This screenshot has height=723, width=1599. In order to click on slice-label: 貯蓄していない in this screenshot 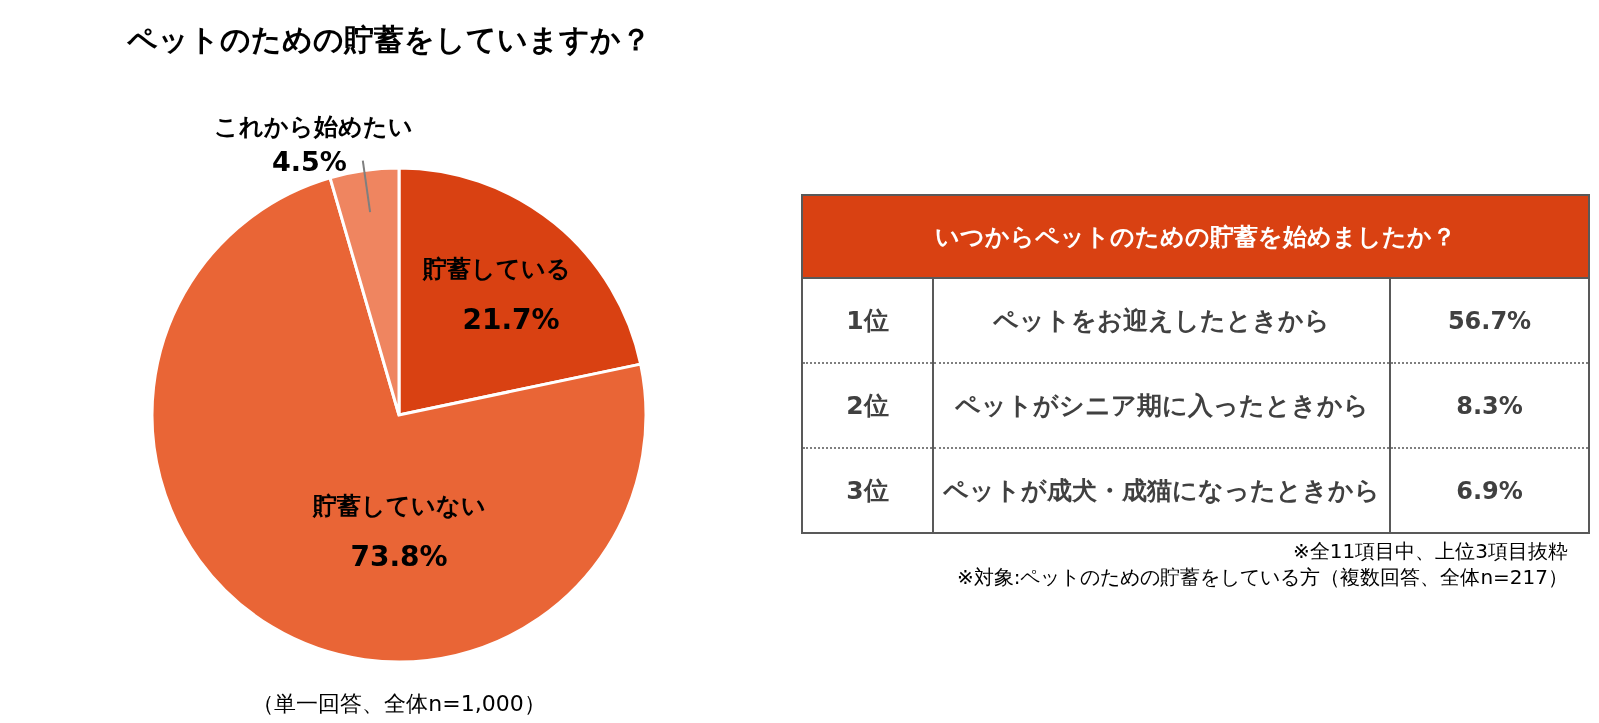, I will do `click(398, 506)`.